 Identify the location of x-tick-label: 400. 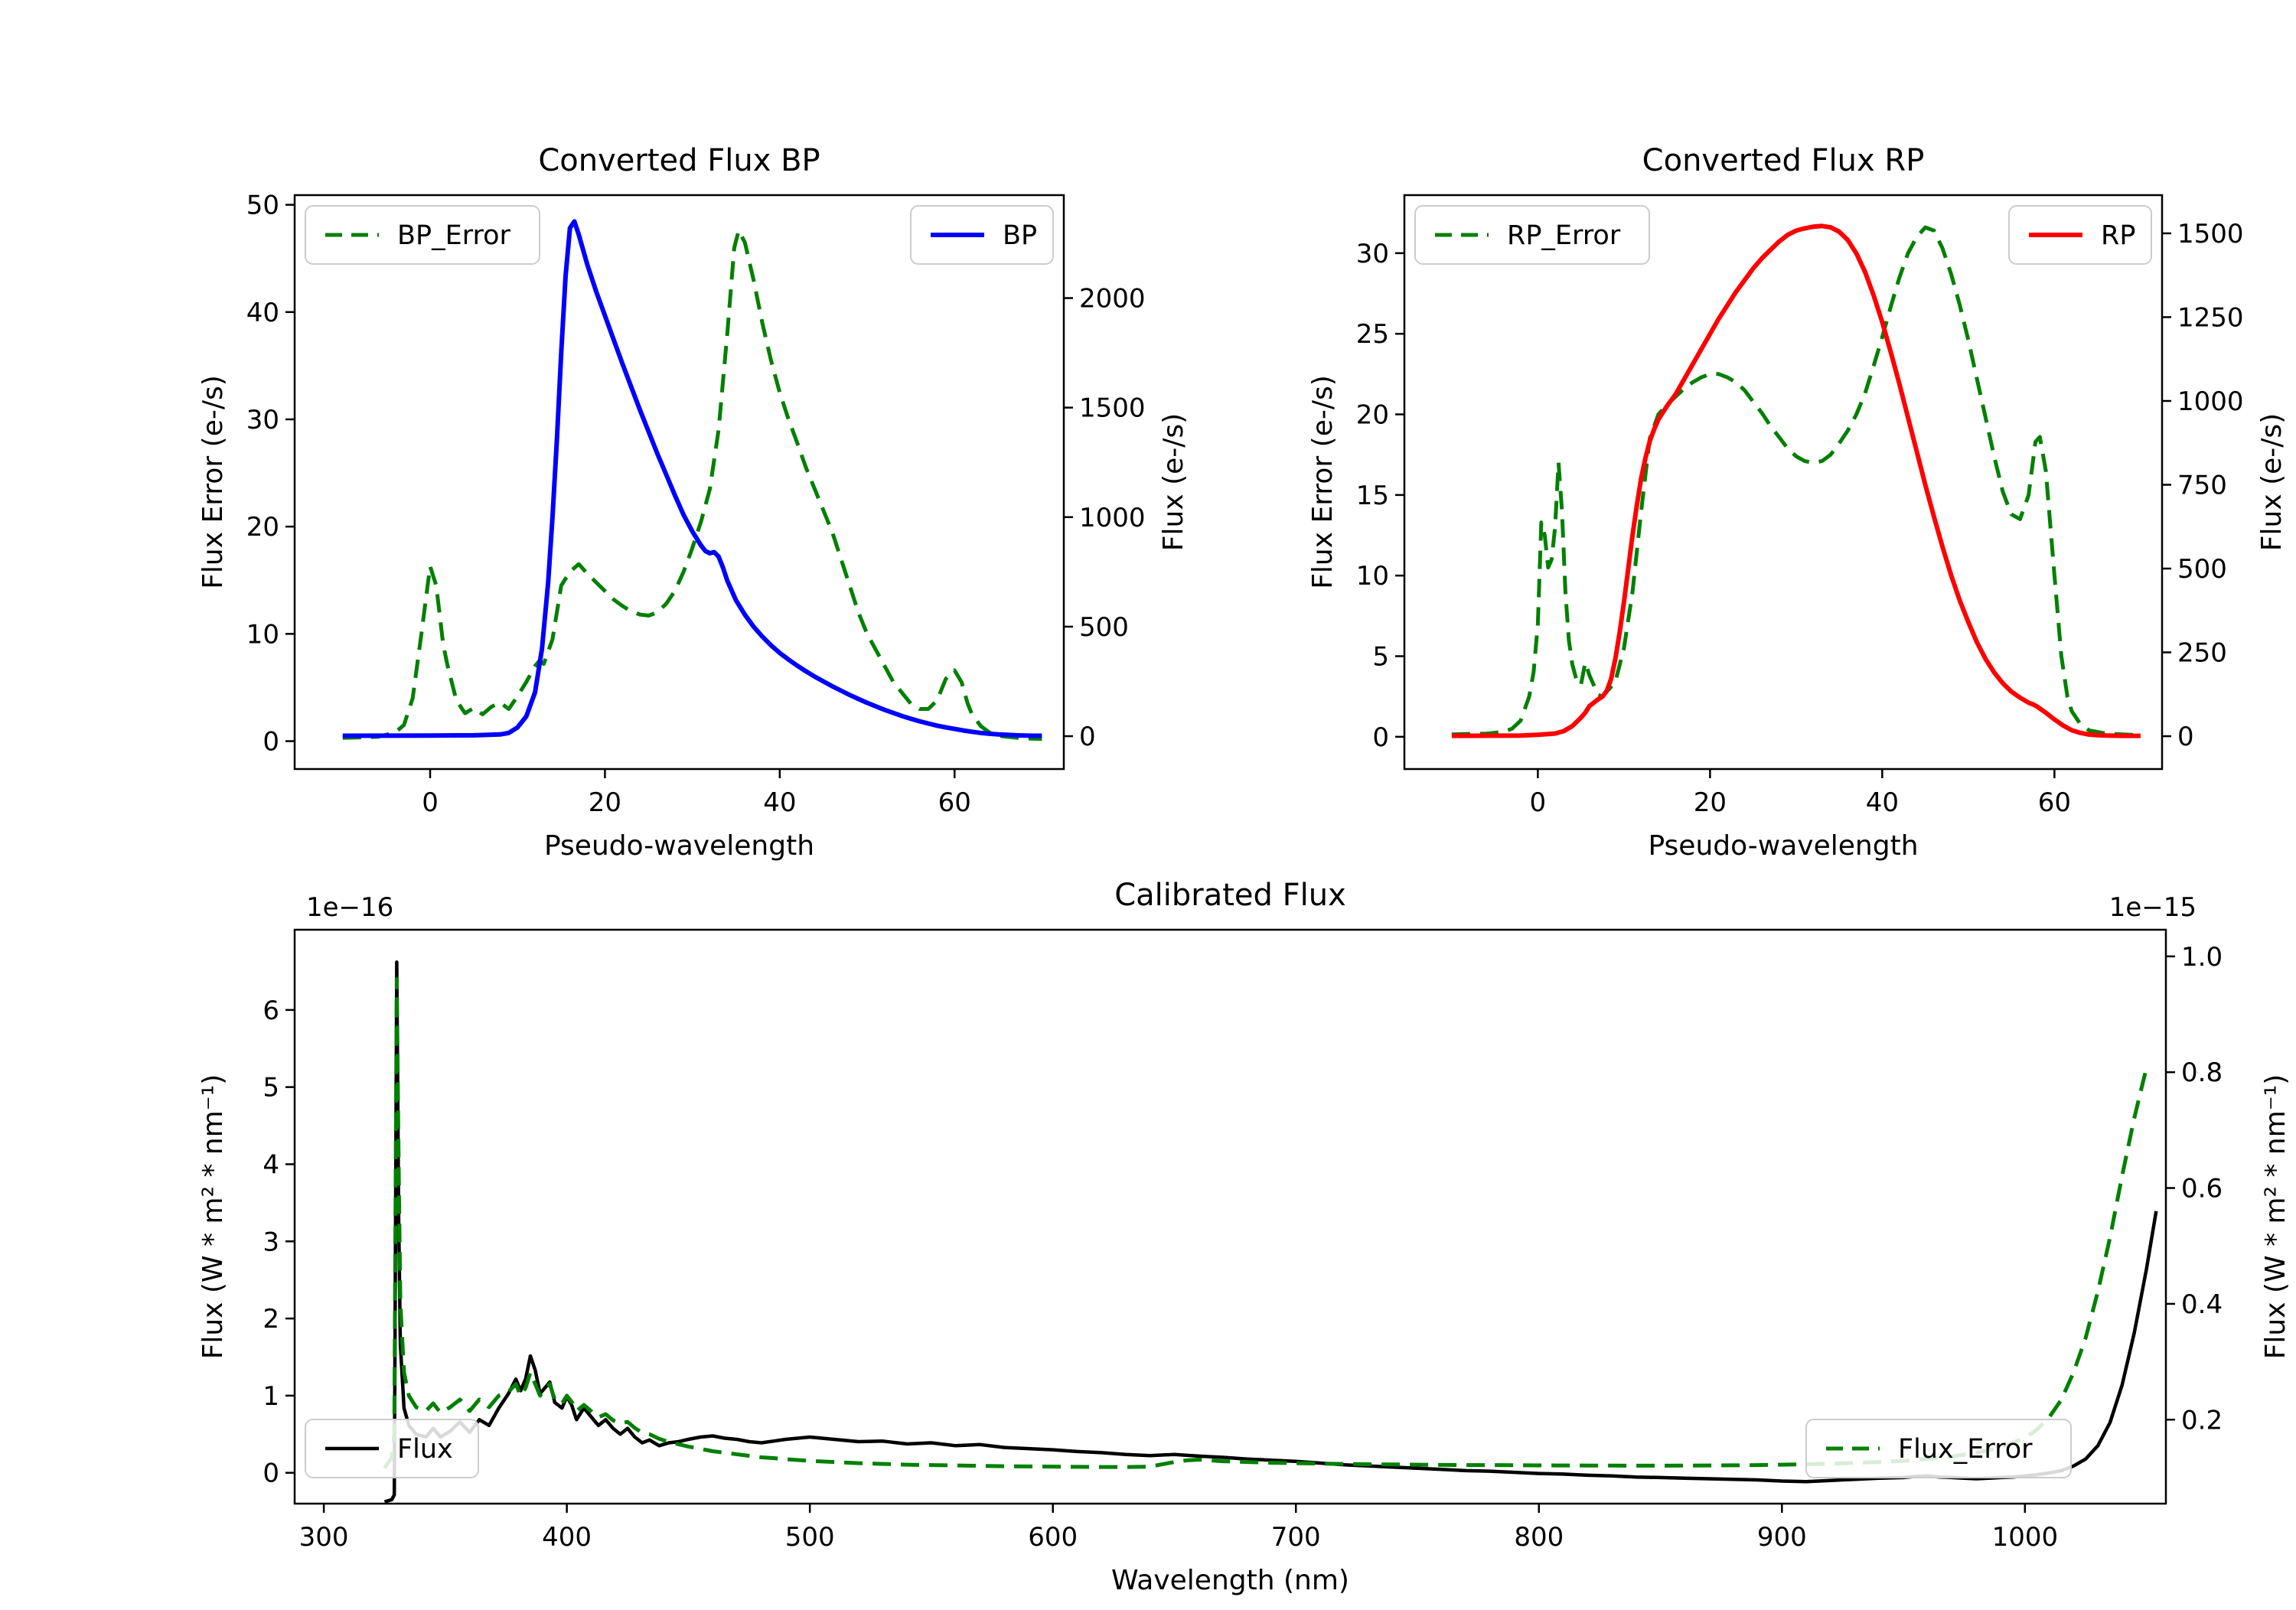
(567, 1538).